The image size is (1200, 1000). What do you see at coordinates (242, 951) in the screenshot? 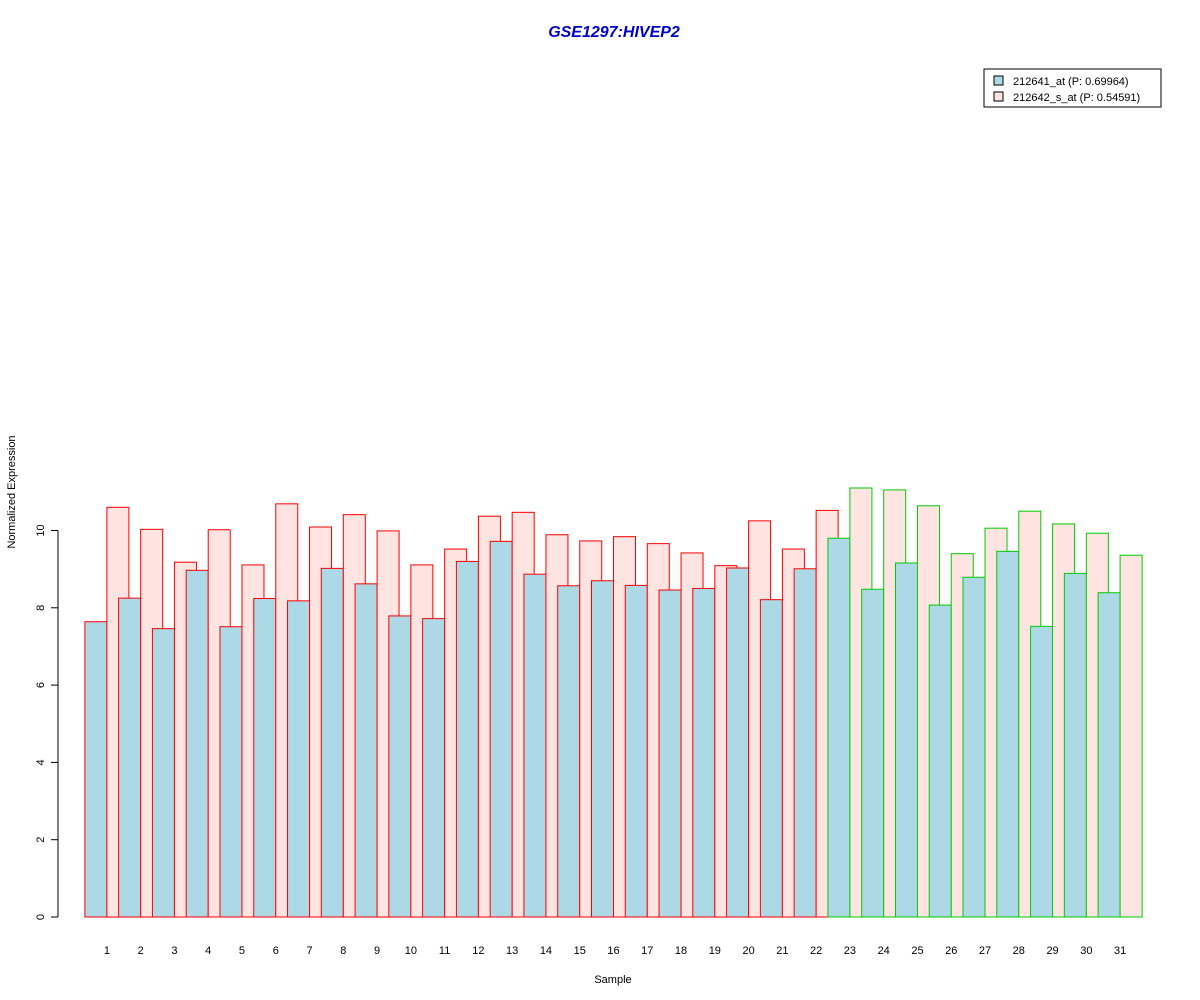
I see `x-tick-label: 5` at bounding box center [242, 951].